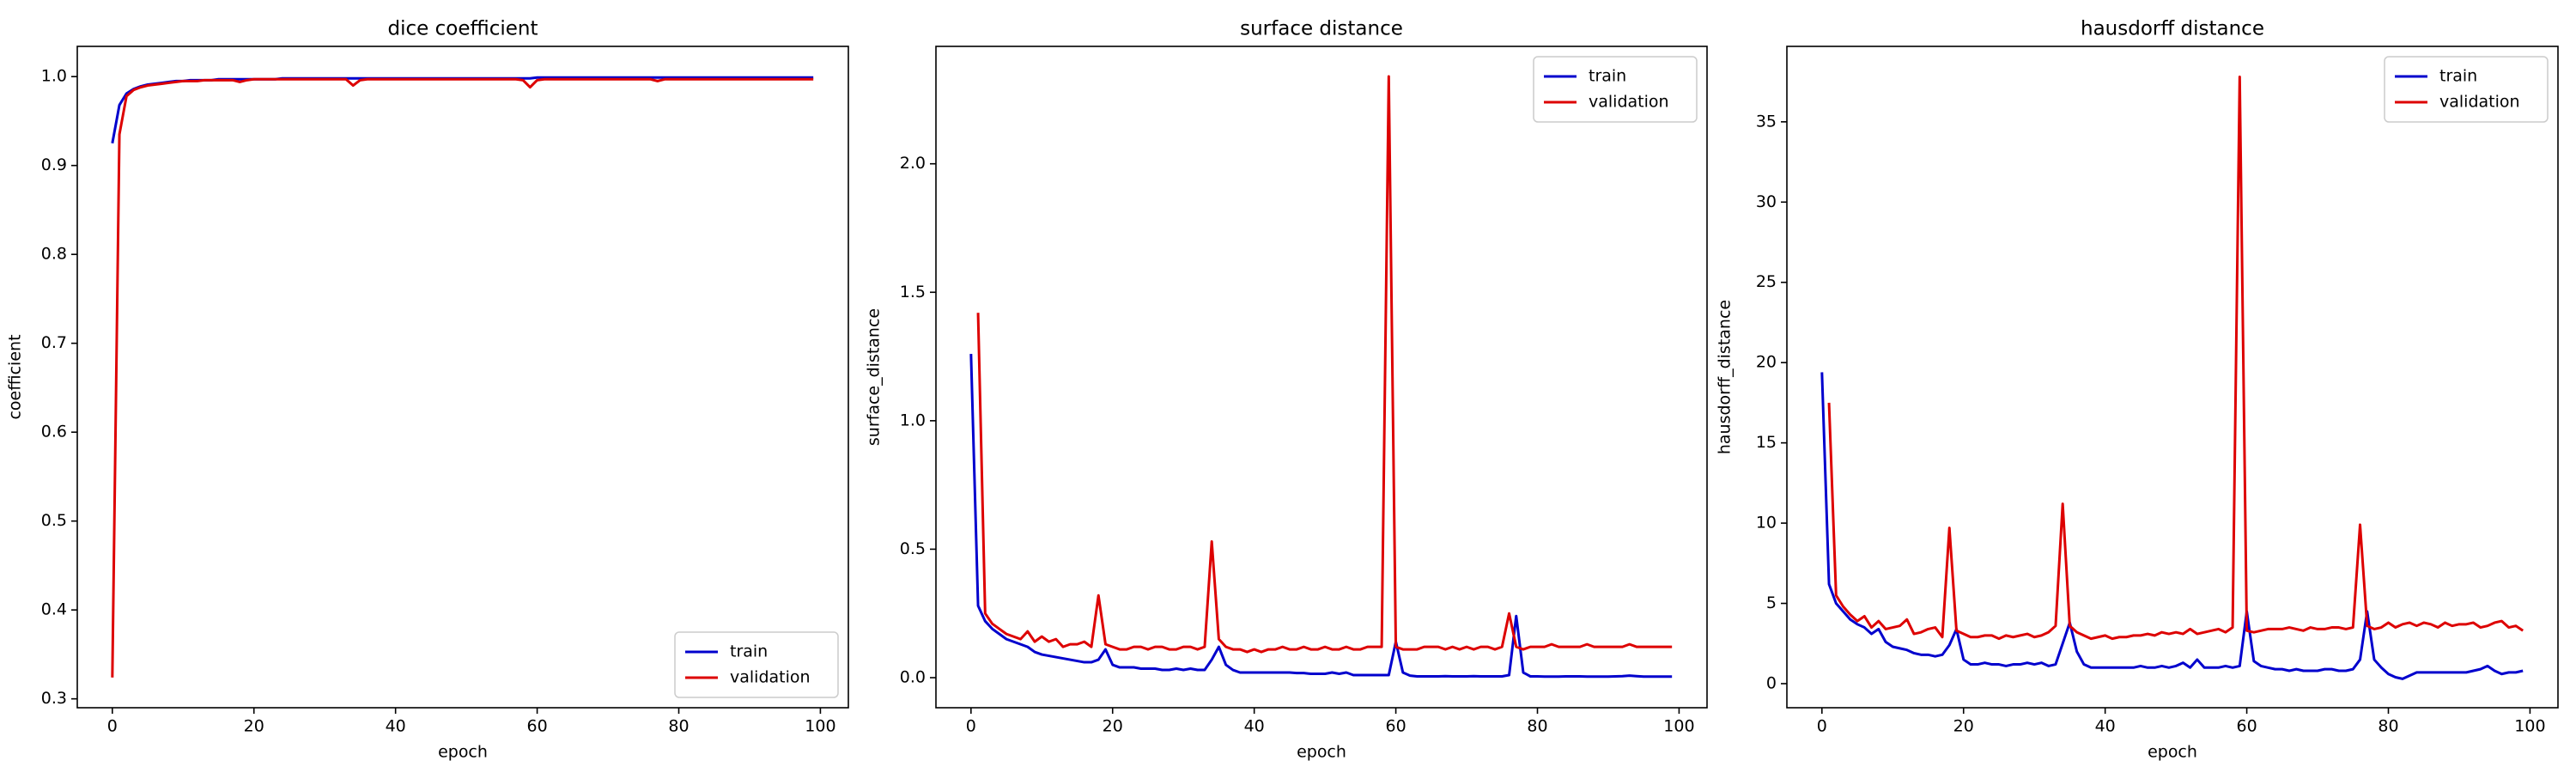  What do you see at coordinates (1767, 362) in the screenshot?
I see `y-tick-label: 20` at bounding box center [1767, 362].